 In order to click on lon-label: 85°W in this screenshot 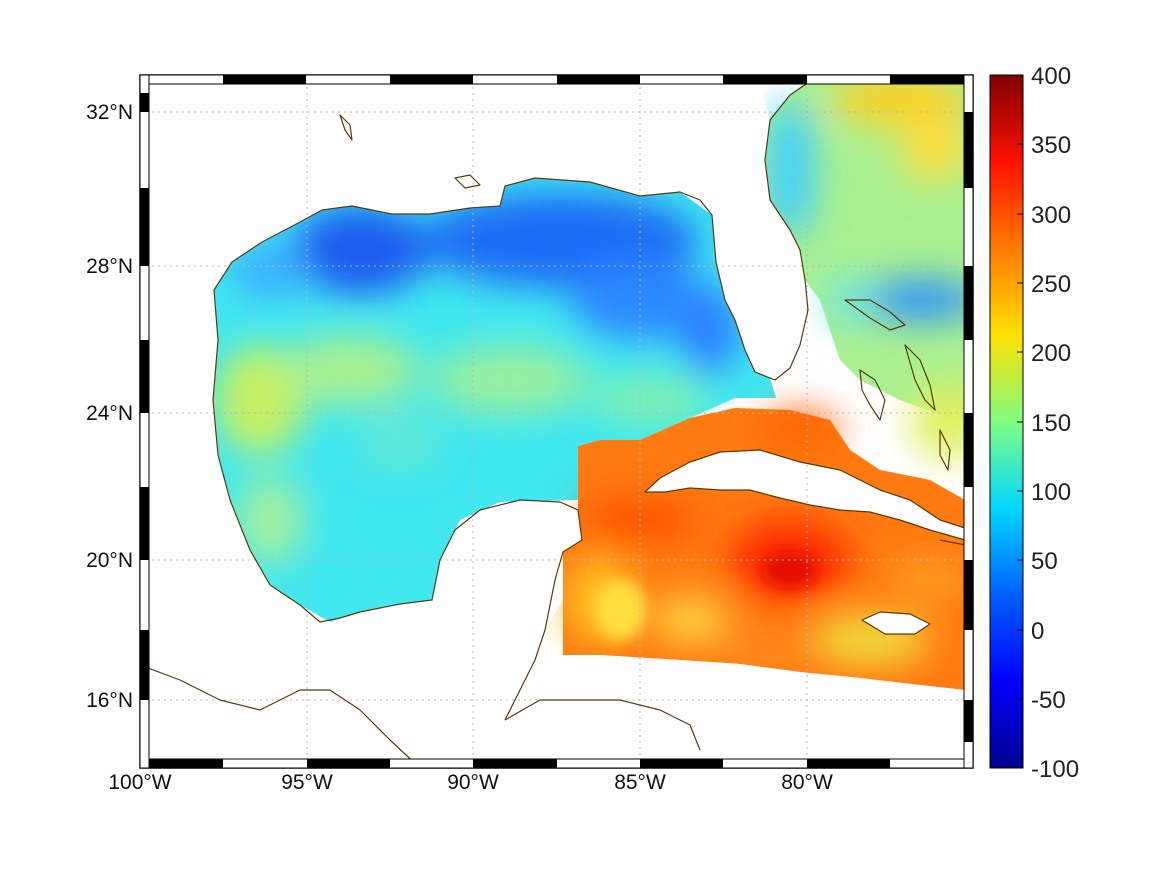, I will do `click(640, 782)`.